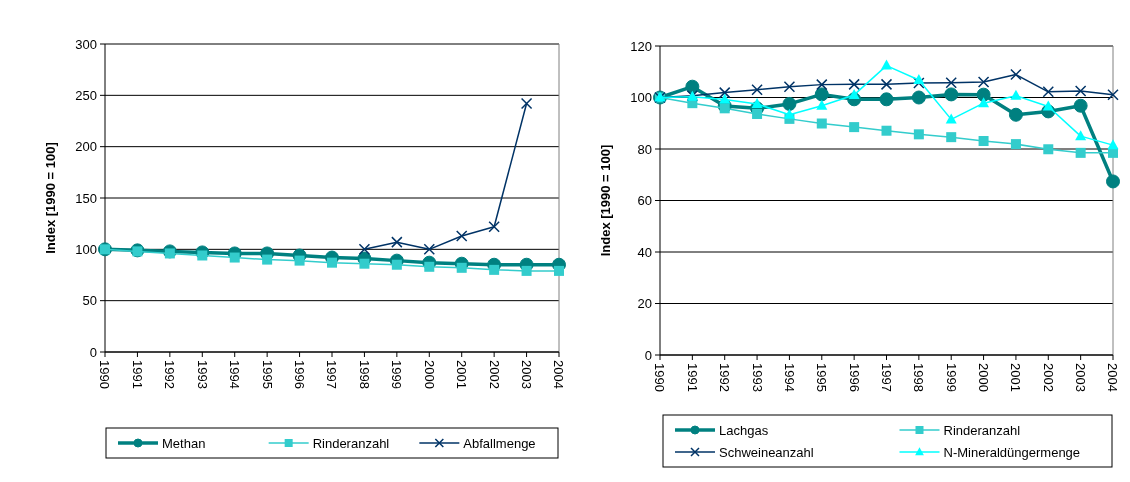 The height and width of the screenshot is (482, 1130). I want to click on x-tick-label: 2003, so click(527, 374).